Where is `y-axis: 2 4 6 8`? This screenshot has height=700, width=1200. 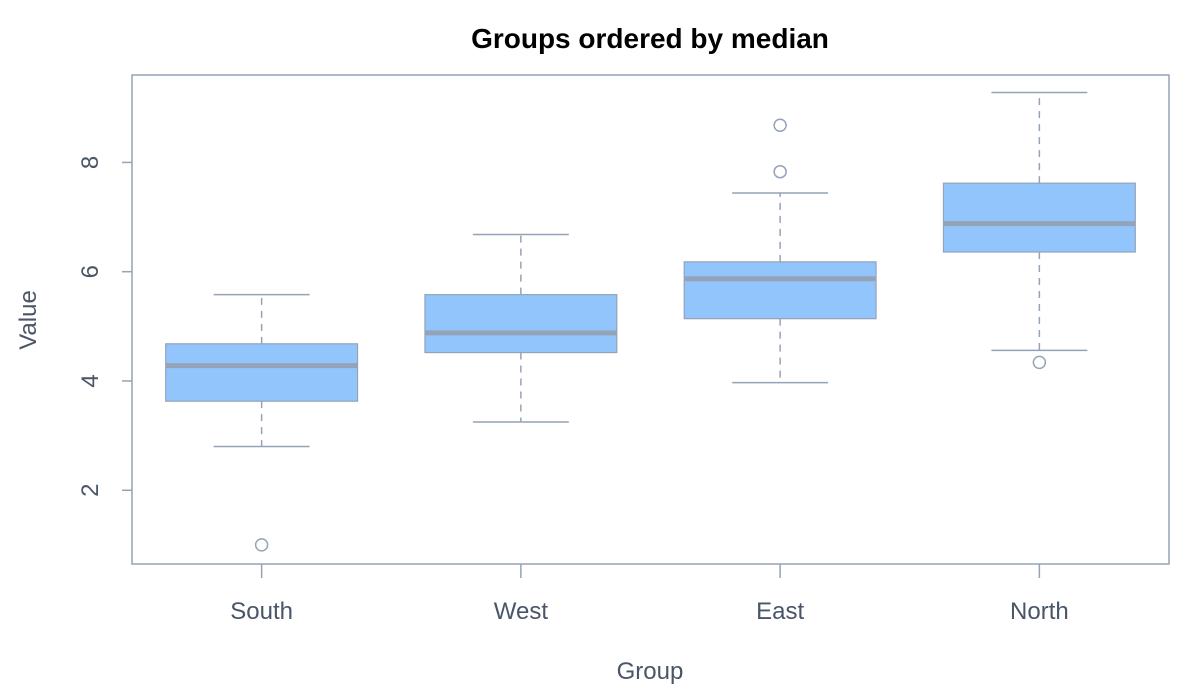 y-axis: 2 4 6 8 is located at coordinates (104, 326).